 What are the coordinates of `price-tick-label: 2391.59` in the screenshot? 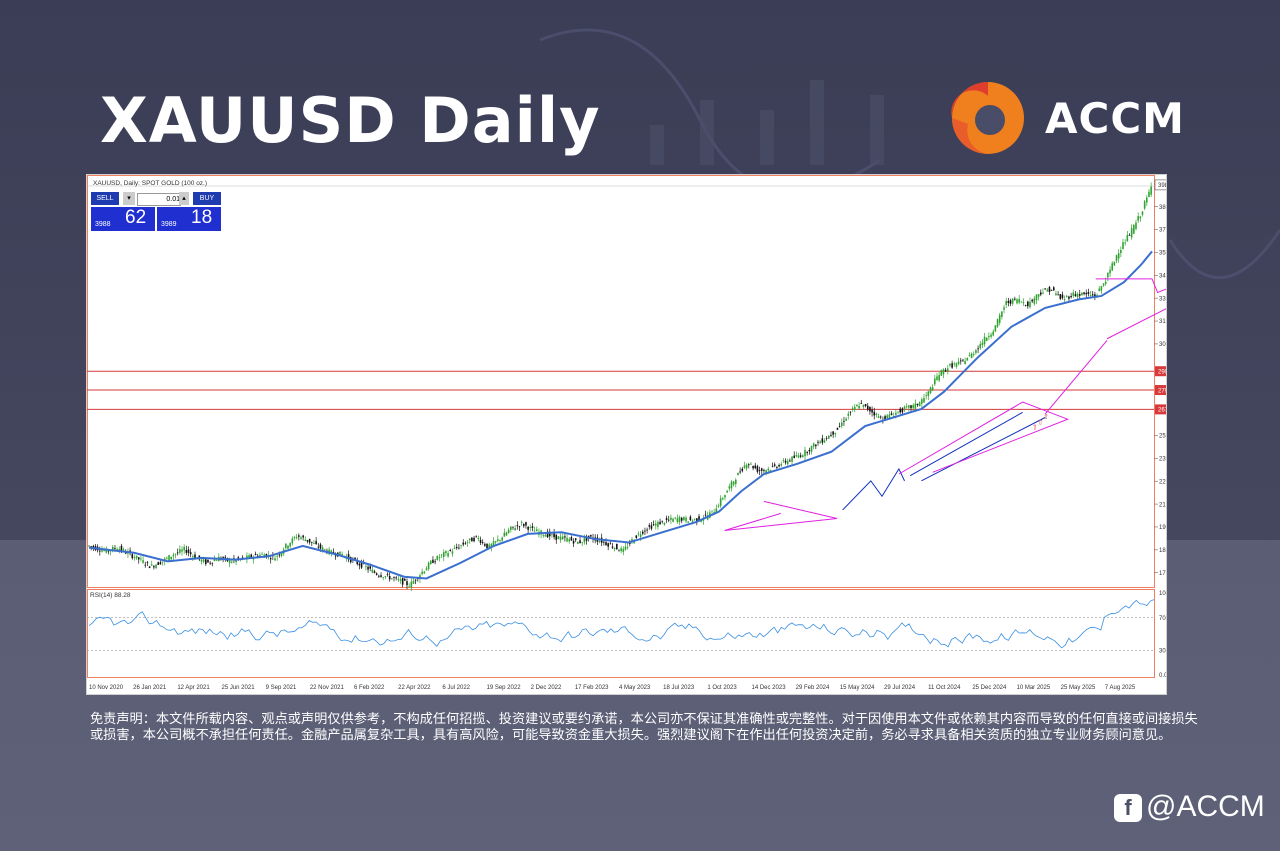 It's located at (1162, 460).